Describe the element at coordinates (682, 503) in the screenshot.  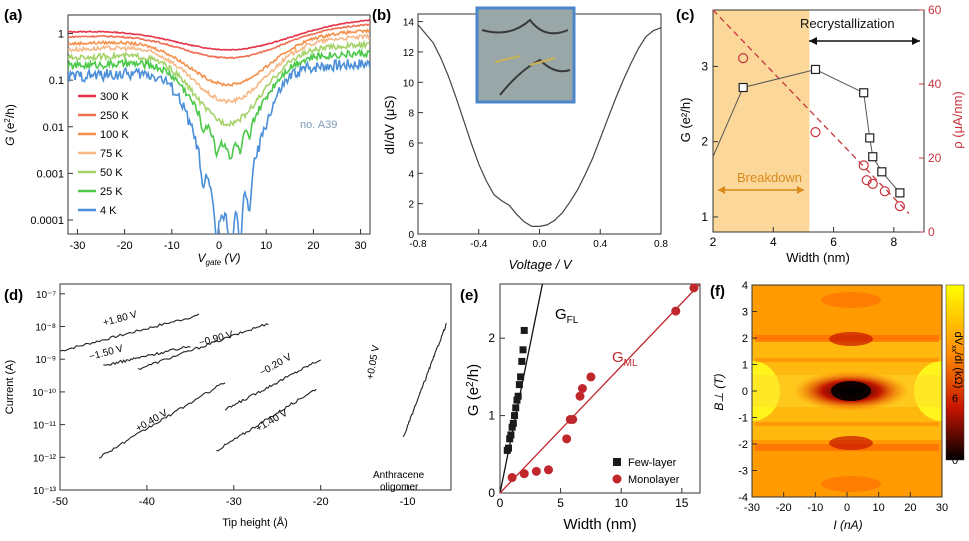
I see `e-xtick-label: 15` at that location.